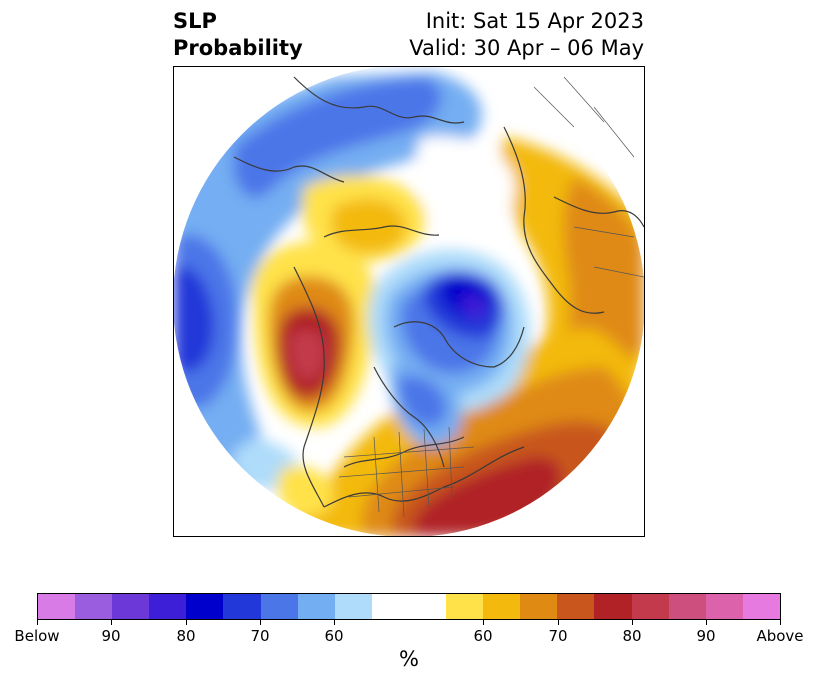 This screenshot has width=819, height=686. Describe the element at coordinates (409, 659) in the screenshot. I see `colorbar-unit-label: %` at that location.